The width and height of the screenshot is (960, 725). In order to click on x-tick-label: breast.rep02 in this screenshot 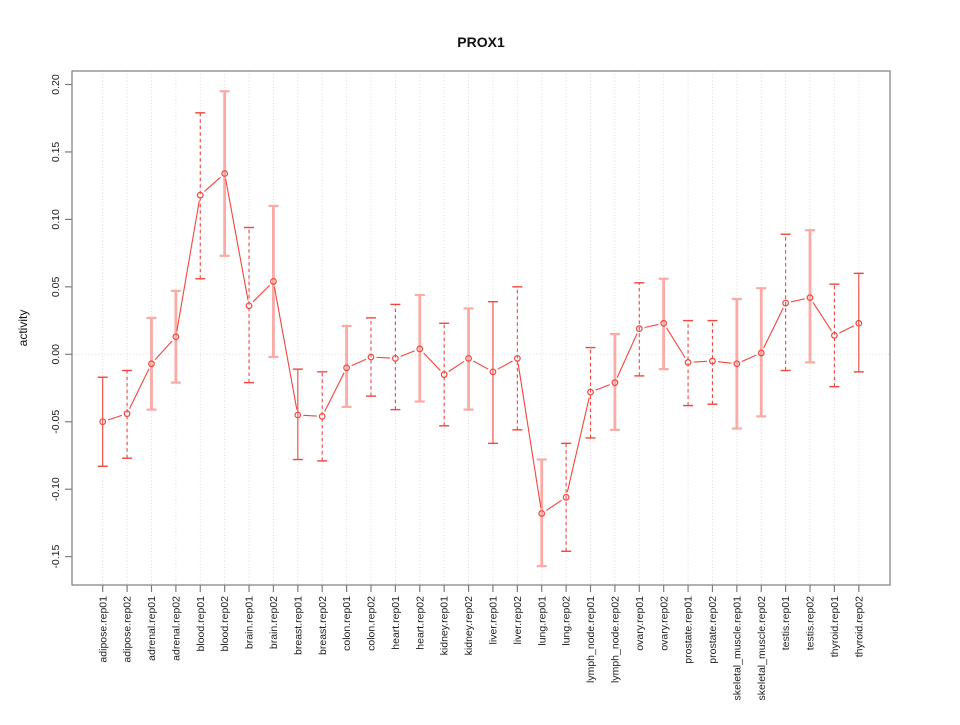, I will do `click(323, 625)`.